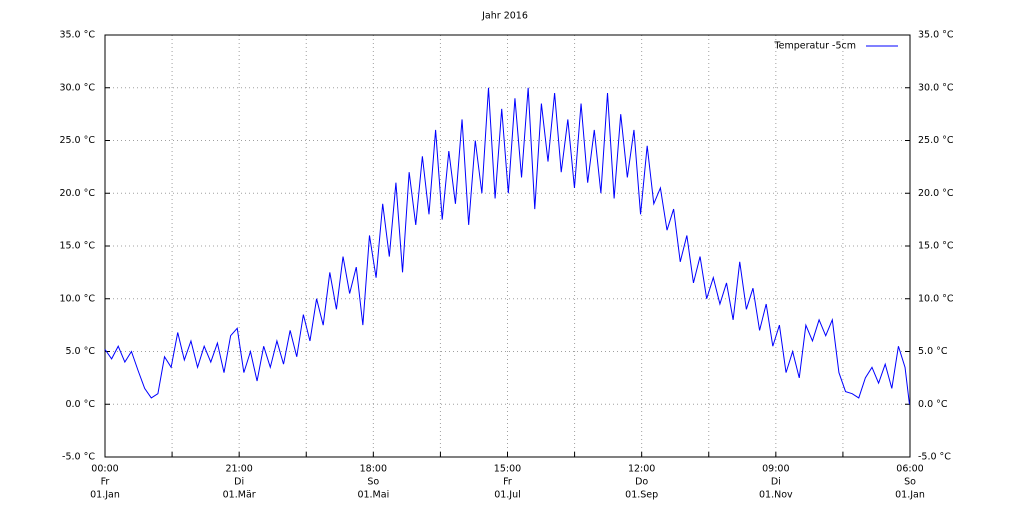 This screenshot has height=507, width=1015. What do you see at coordinates (936, 140) in the screenshot?
I see `y2-tick-label: 25.0 °C` at bounding box center [936, 140].